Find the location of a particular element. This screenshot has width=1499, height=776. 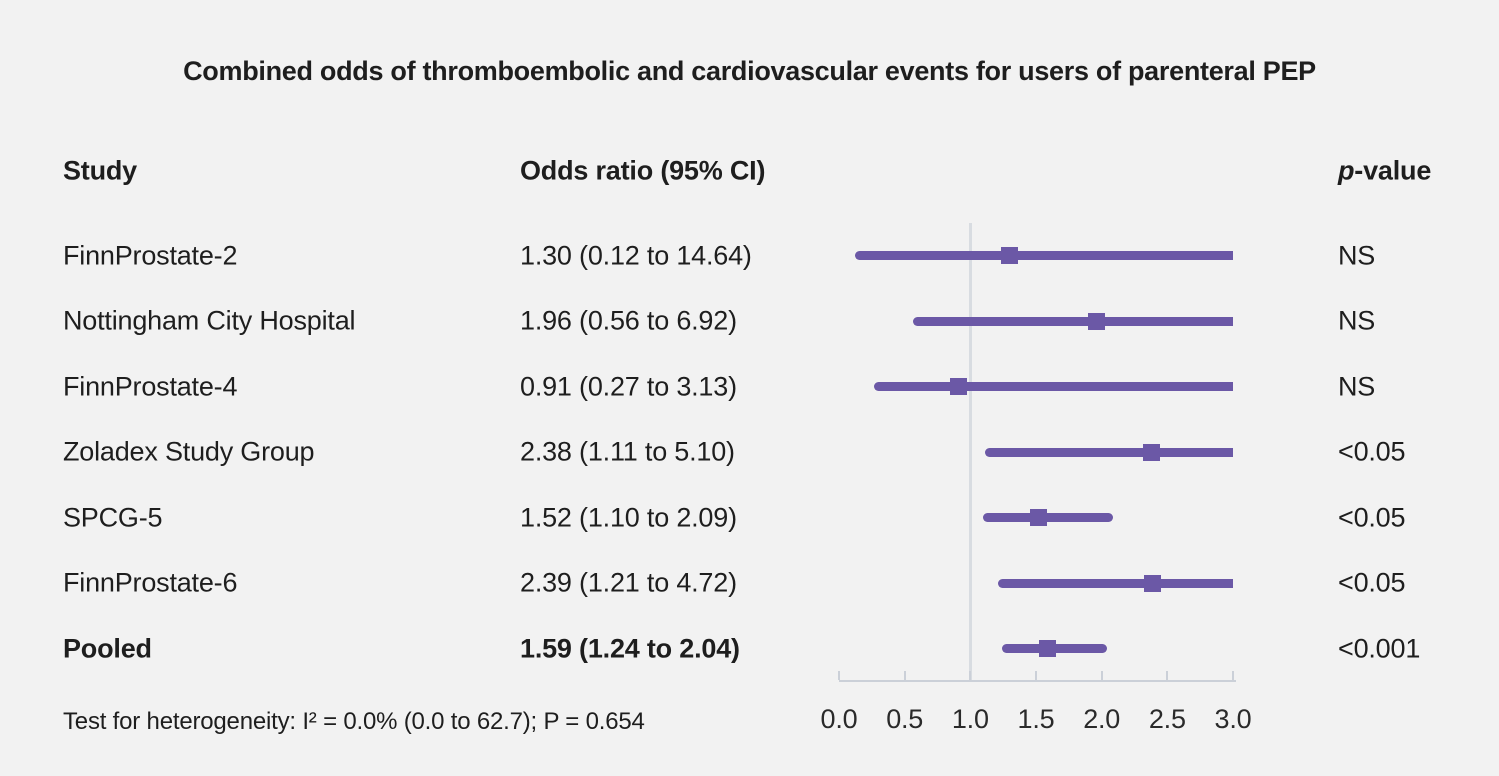

p-value-header-italic-p: p is located at coordinates (1346, 170).